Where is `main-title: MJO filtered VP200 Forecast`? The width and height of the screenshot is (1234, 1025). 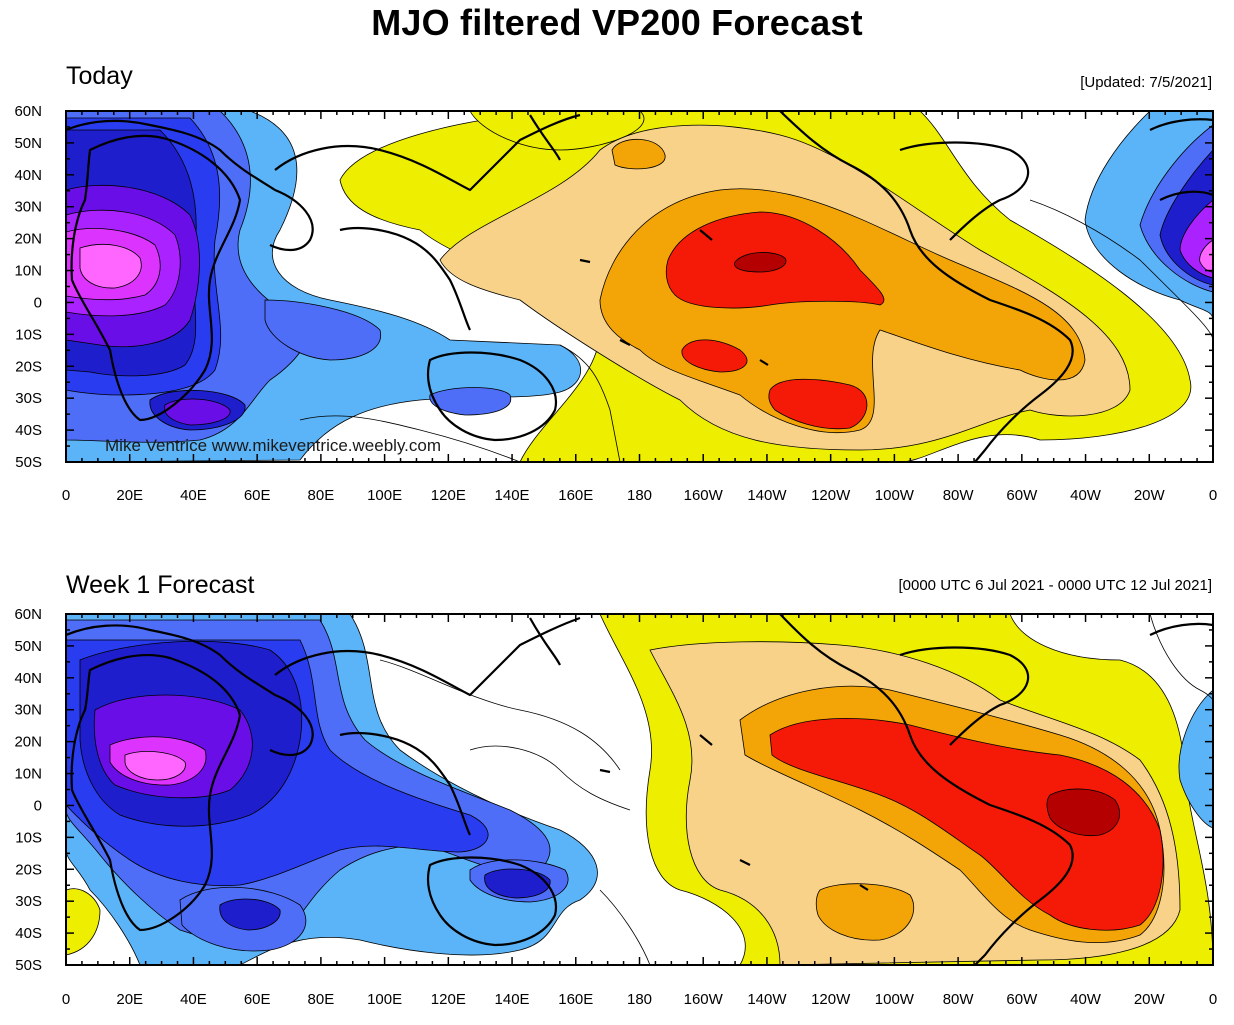 main-title: MJO filtered VP200 Forecast is located at coordinates (617, 22).